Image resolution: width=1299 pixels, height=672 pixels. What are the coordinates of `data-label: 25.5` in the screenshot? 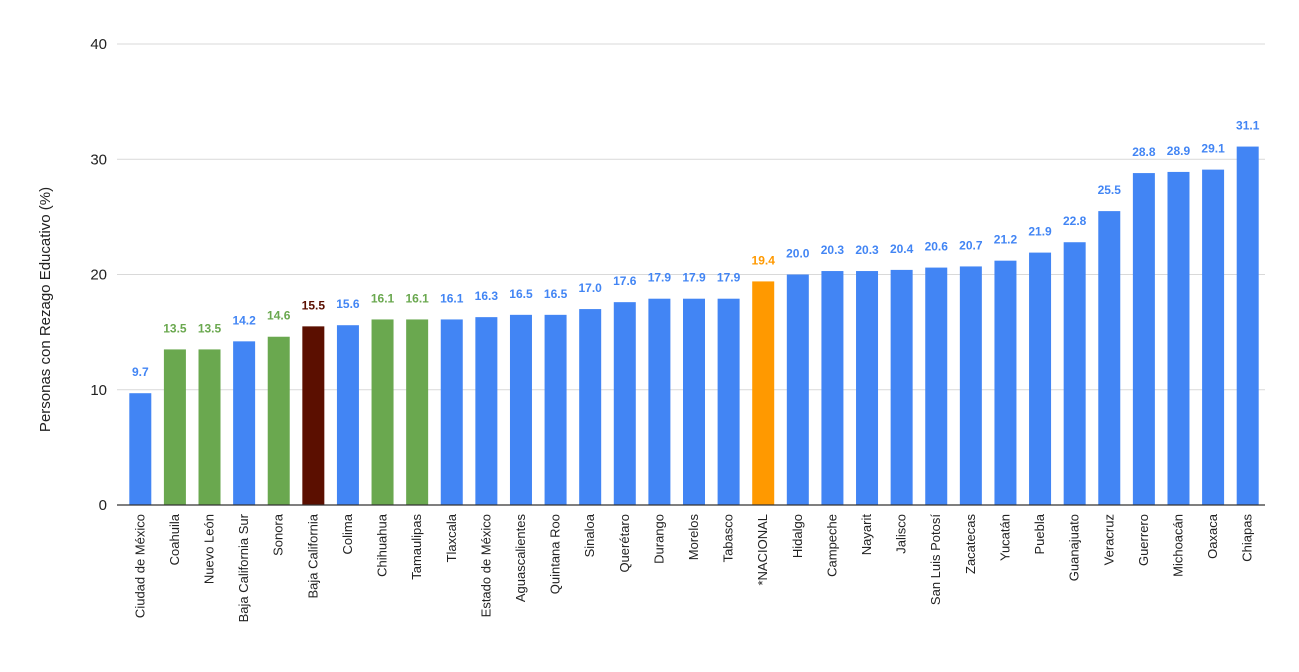 It's located at (1110, 190).